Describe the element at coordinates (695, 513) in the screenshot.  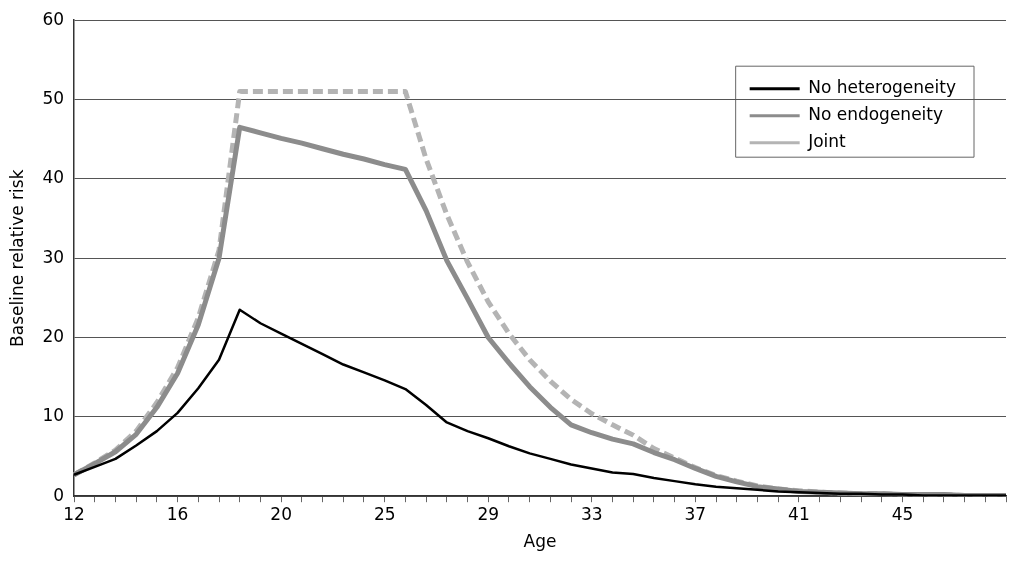
I see `x-tick-label: 37` at that location.